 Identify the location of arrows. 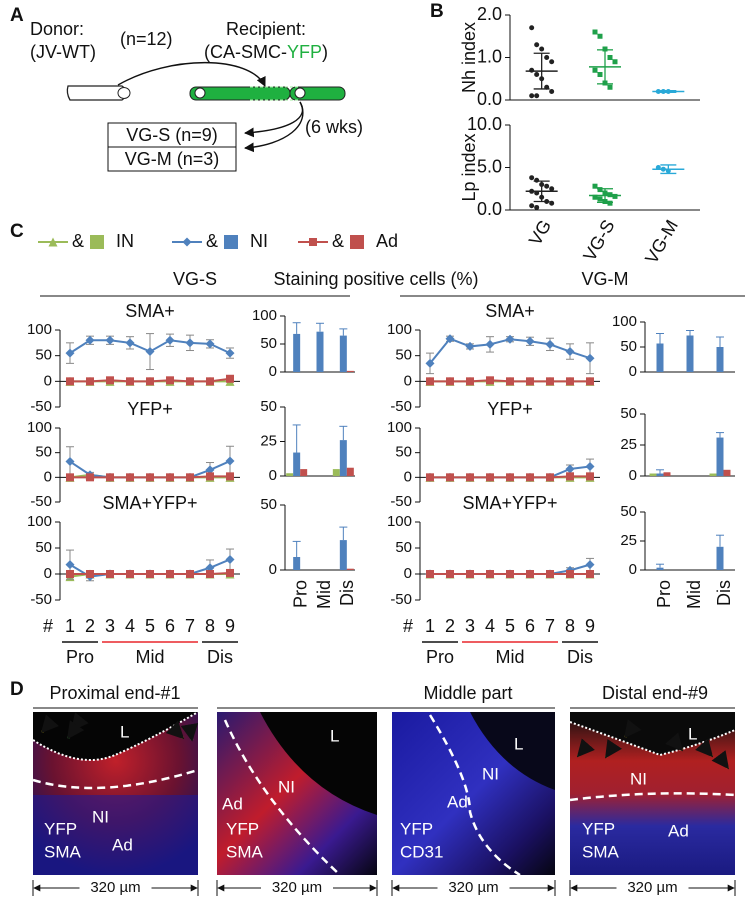
(385, 741).